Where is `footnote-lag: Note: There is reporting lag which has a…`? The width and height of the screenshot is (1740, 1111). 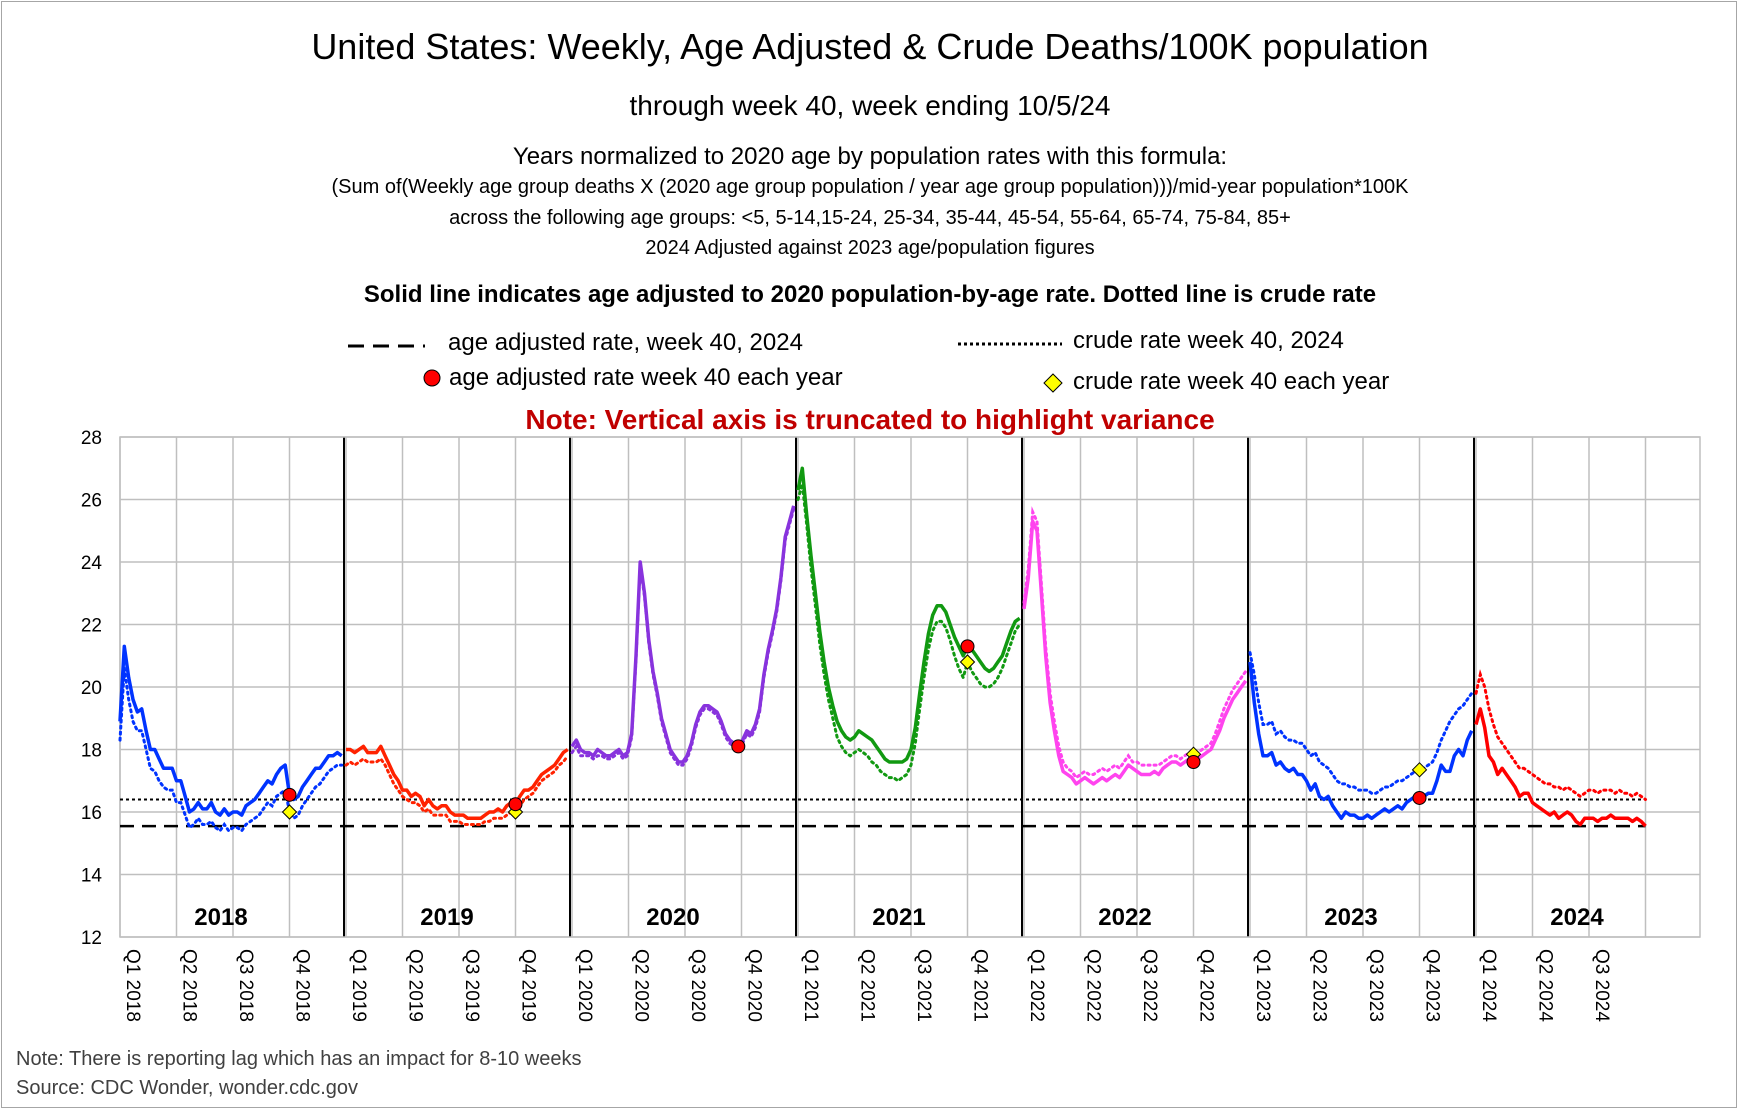 footnote-lag: Note: There is reporting lag which has a… is located at coordinates (299, 1059).